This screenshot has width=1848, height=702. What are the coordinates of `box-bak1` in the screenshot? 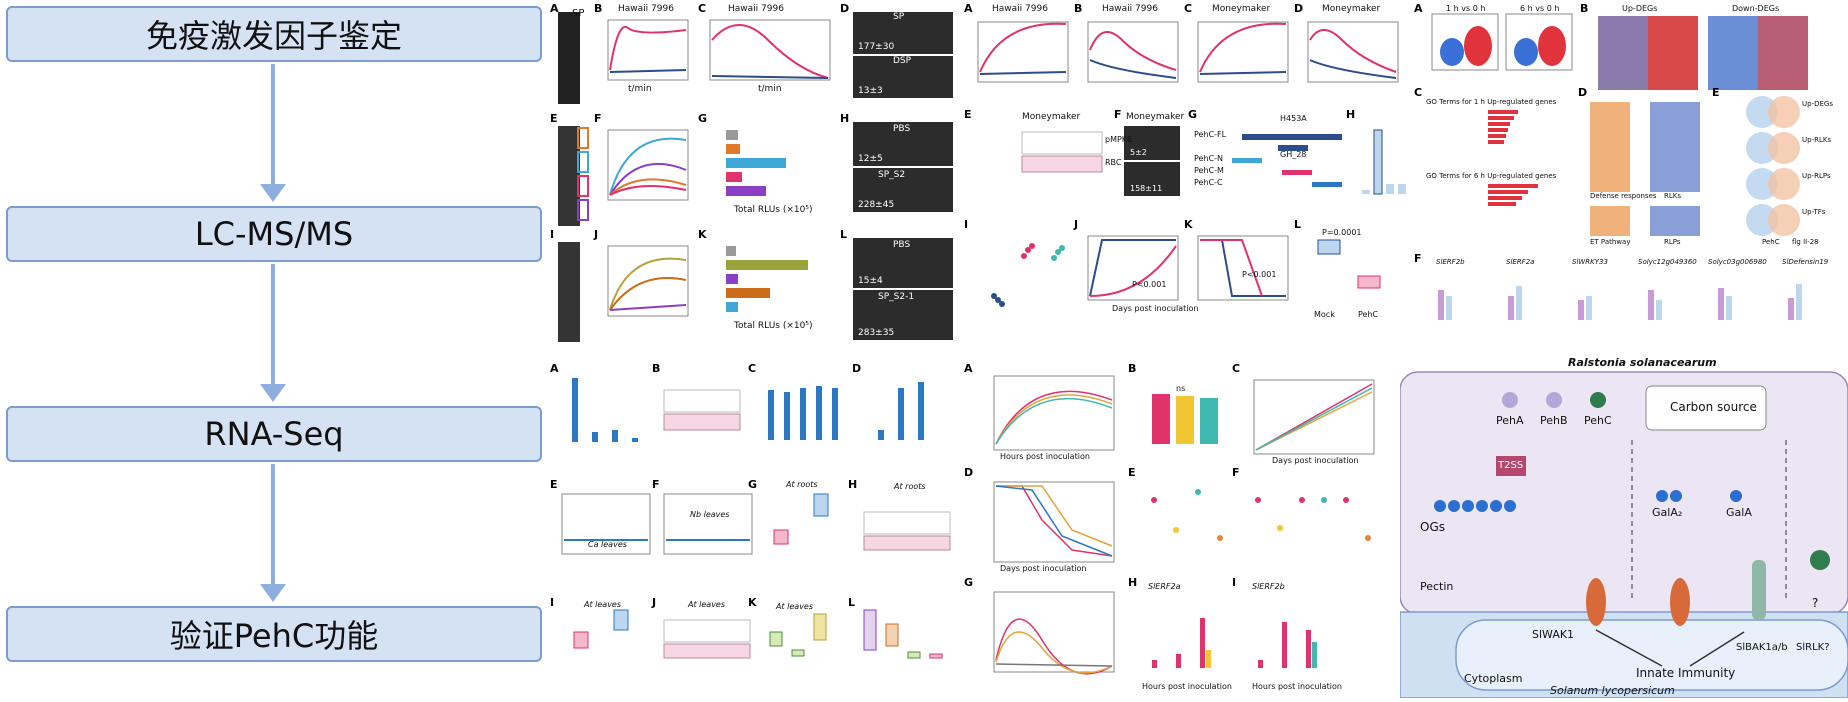 It's located at (798, 653).